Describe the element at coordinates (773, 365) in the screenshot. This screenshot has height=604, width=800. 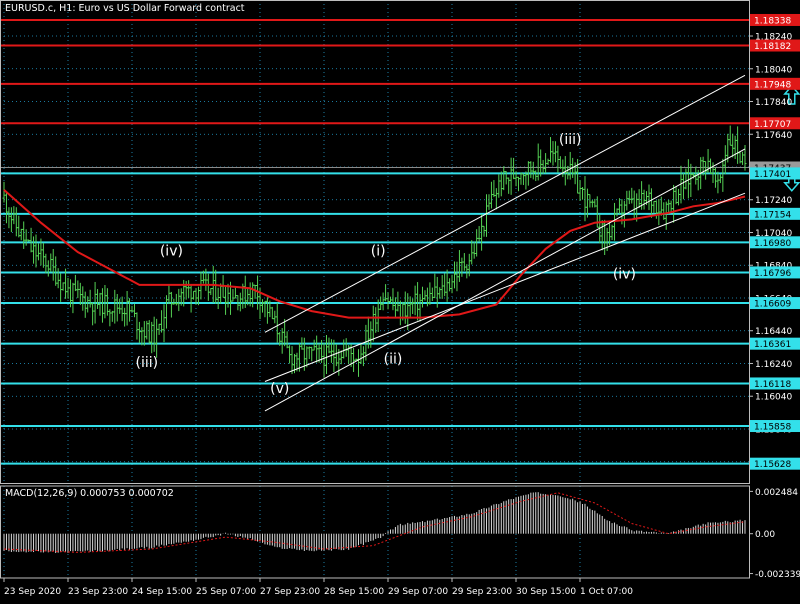
I see `y-tick-label: 1.16240` at that location.